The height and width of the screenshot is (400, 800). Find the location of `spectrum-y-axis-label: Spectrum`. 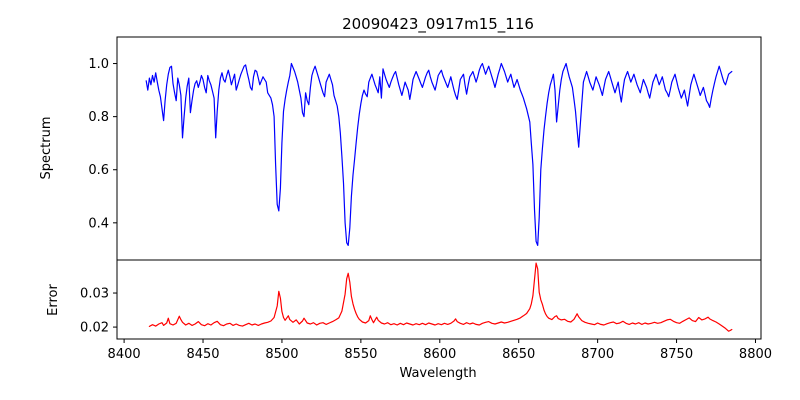

spectrum-y-axis-label: Spectrum is located at coordinates (46, 148).